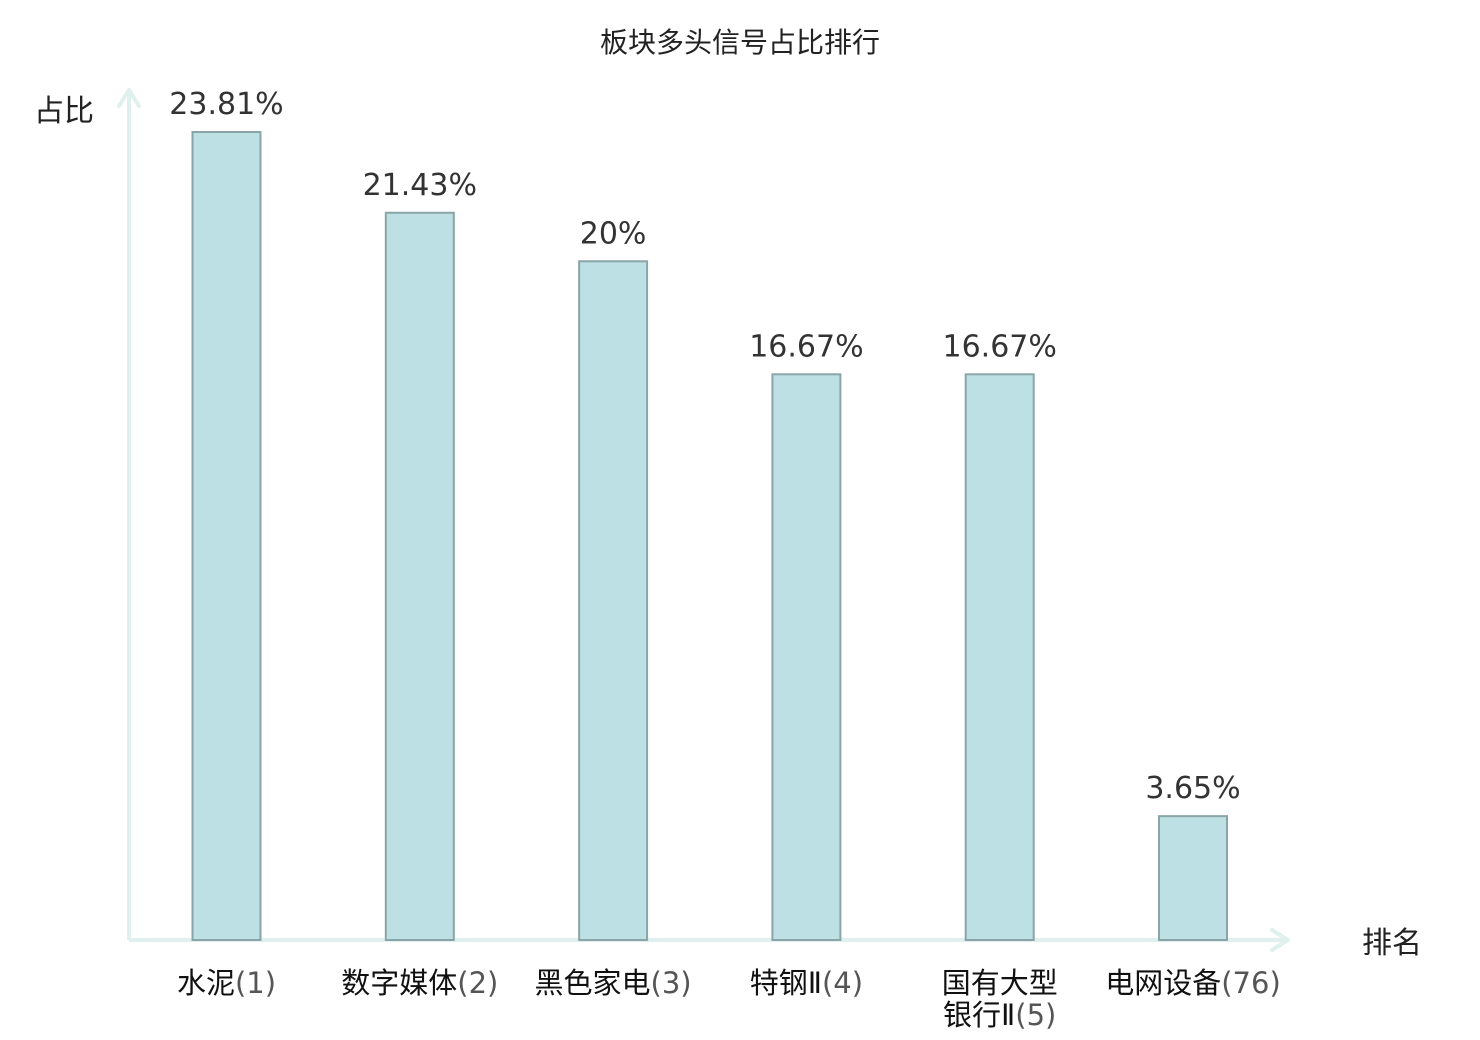 The image size is (1480, 1040). I want to click on category-label: 国有大型, so click(1000, 983).